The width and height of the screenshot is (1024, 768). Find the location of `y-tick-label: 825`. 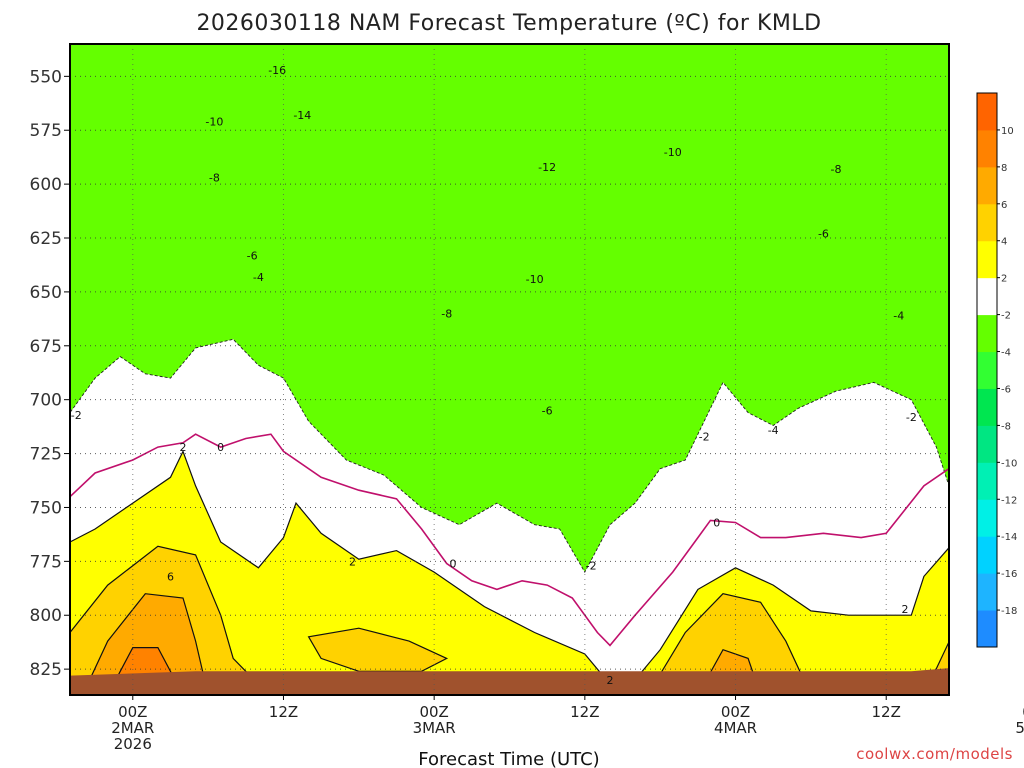

y-tick-label: 825 is located at coordinates (46, 670).